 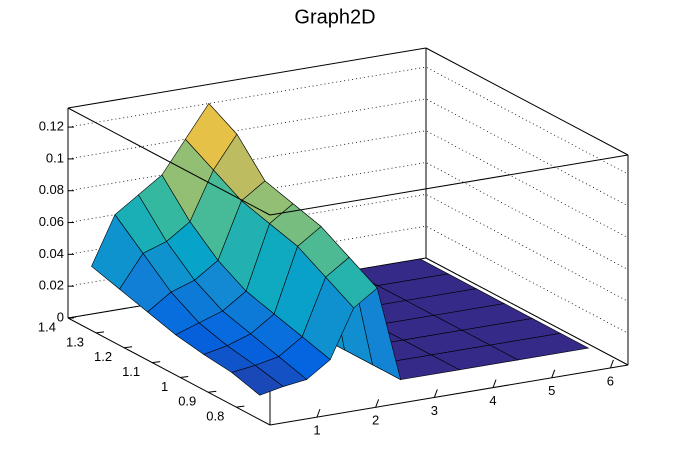 I want to click on x-tick-label: 1, so click(x=316, y=430).